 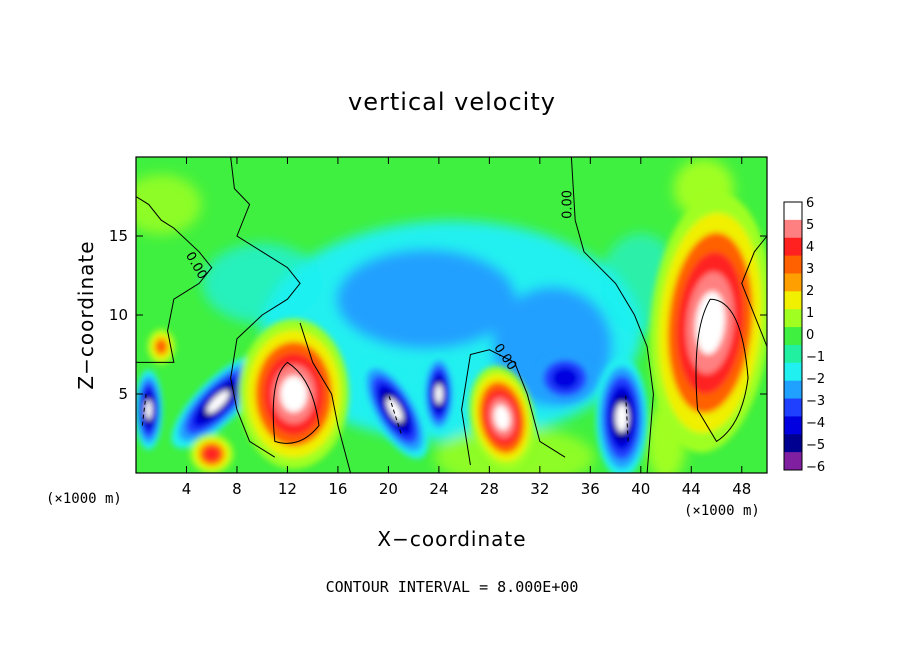 I want to click on x-tick-label: 28, so click(x=489, y=489).